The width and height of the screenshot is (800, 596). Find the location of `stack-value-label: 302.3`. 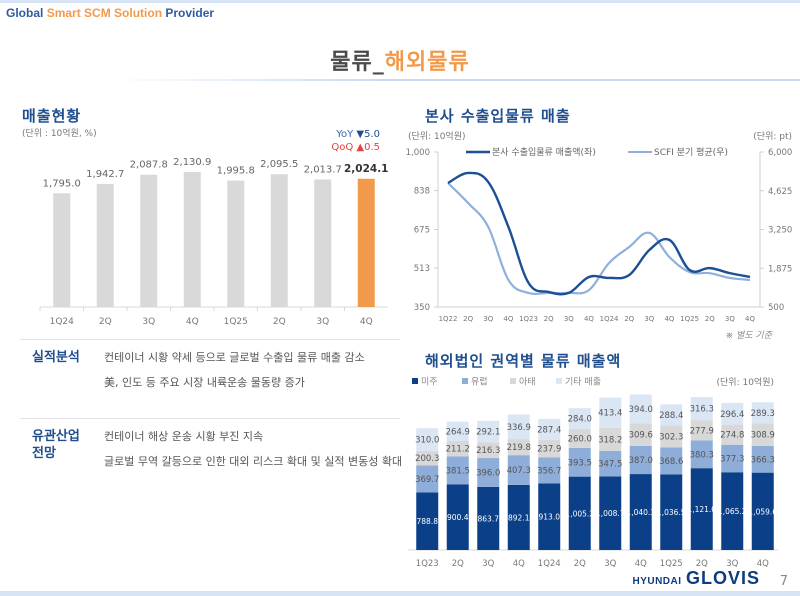

stack-value-label: 302.3 is located at coordinates (671, 437).